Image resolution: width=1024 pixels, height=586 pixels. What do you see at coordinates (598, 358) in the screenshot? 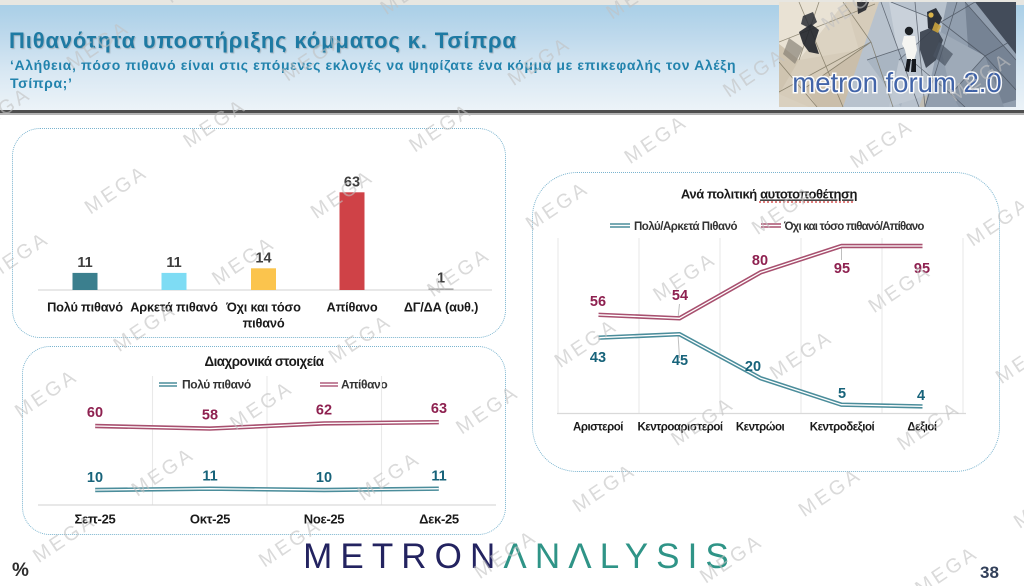
I see `svg-text: 43` at bounding box center [598, 358].